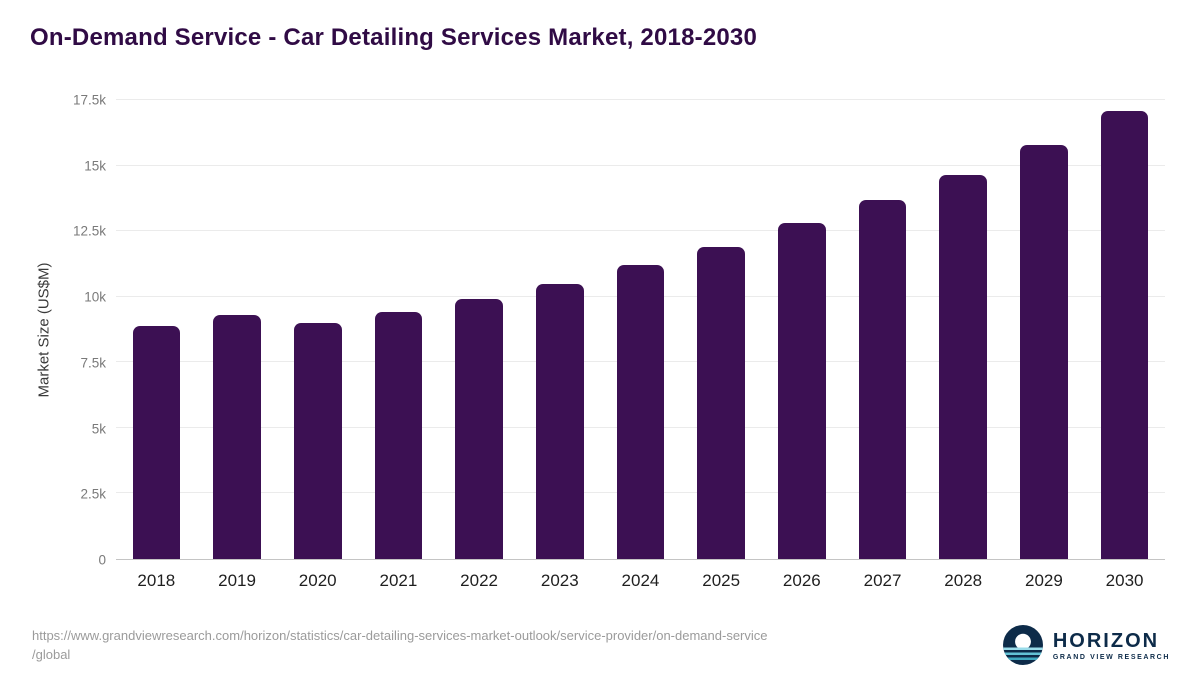  What do you see at coordinates (156, 580) in the screenshot?
I see `x-tick-label: 2018` at bounding box center [156, 580].